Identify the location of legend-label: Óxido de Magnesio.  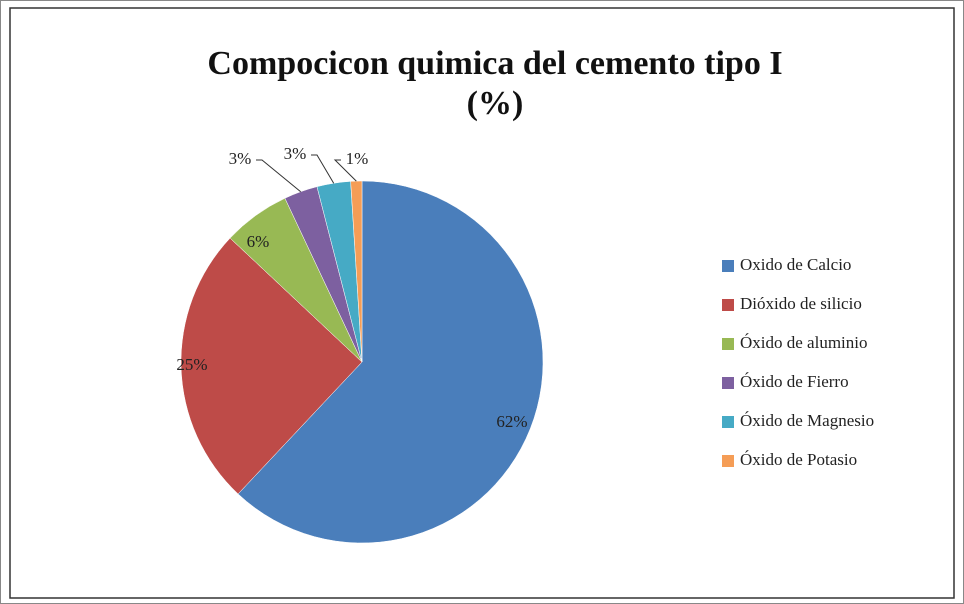
(807, 420).